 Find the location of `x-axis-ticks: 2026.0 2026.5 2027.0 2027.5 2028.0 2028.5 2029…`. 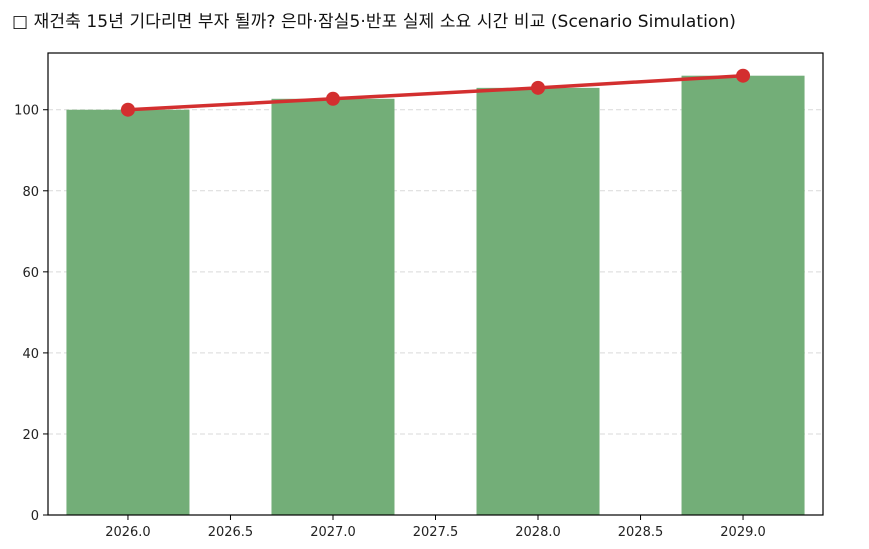

x-axis-ticks: 2026.0 2026.5 2027.0 2027.5 2028.0 2028.5 2029… is located at coordinates (435, 527).